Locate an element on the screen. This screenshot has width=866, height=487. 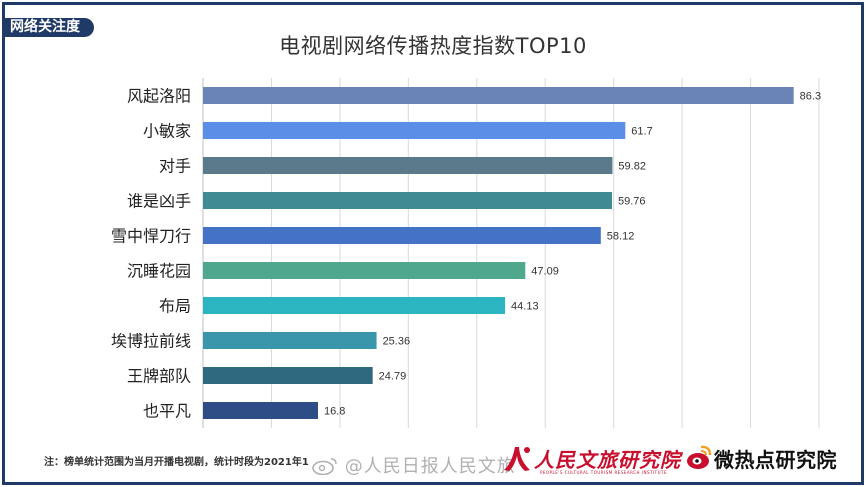
org2-name: 微热点研究院 is located at coordinates (775, 459).